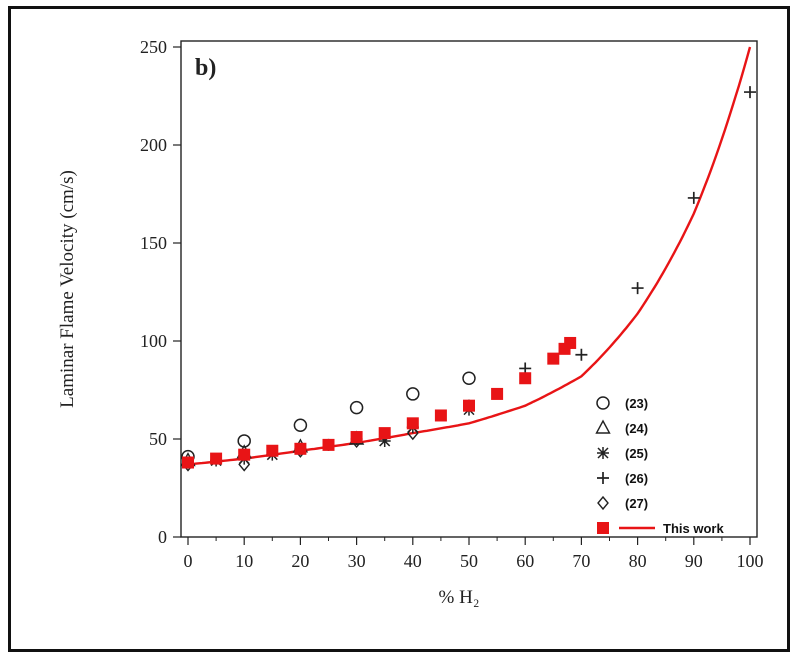 The image size is (800, 658). I want to click on x-tick-label: 70, so click(581, 561).